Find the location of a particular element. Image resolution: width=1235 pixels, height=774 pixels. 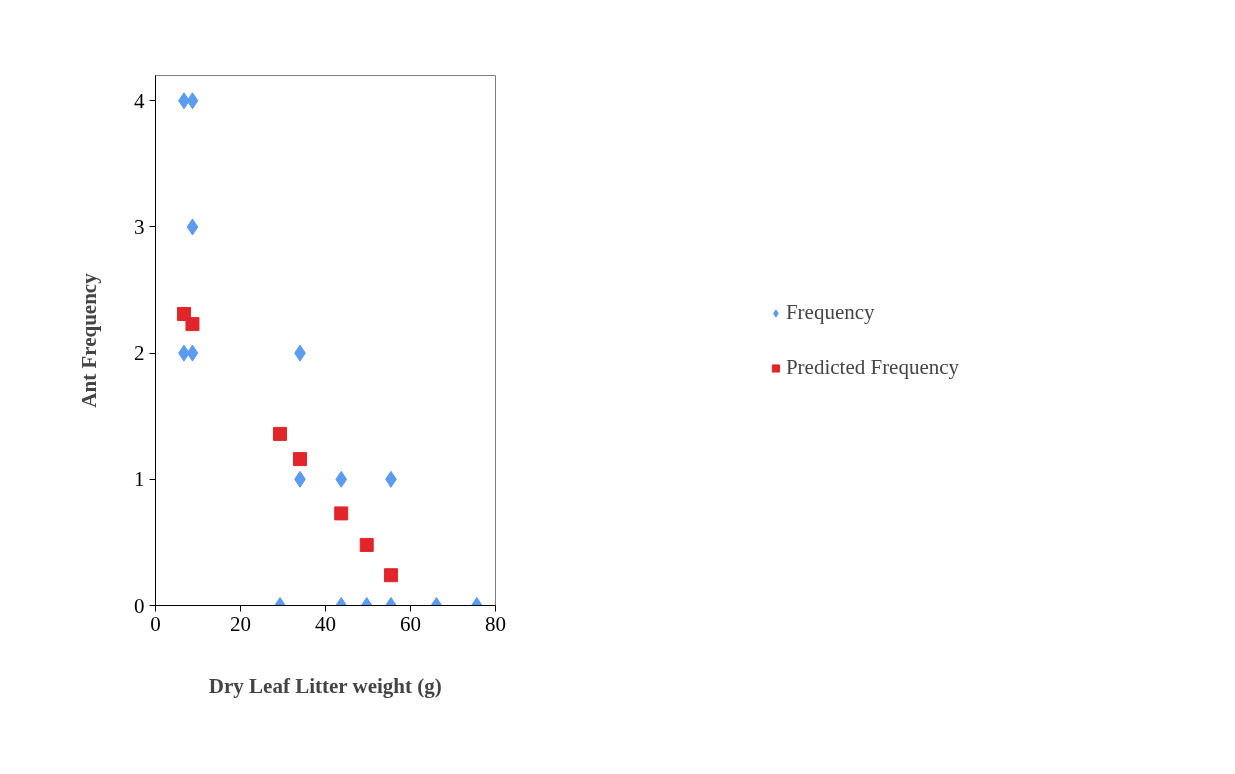

y-tick-label: 2 is located at coordinates (139, 353).